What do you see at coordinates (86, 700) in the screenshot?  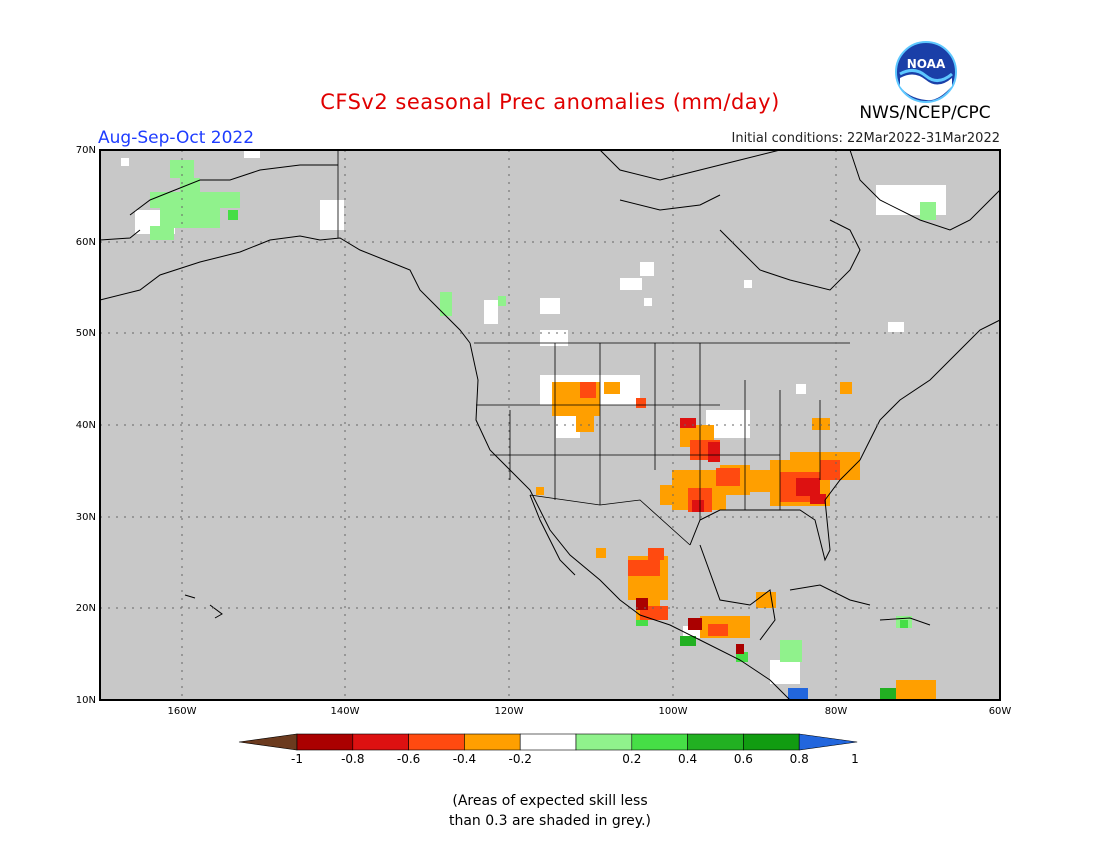 I see `y-tick-label: 10N` at bounding box center [86, 700].